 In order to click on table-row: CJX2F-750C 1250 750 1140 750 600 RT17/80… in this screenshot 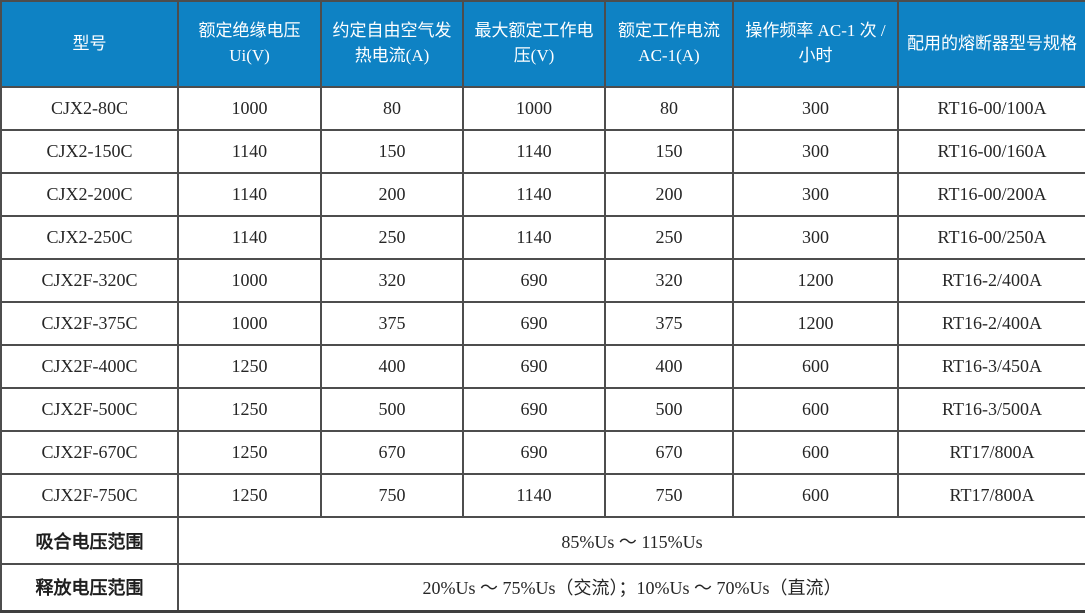, I will do `click(542, 495)`.